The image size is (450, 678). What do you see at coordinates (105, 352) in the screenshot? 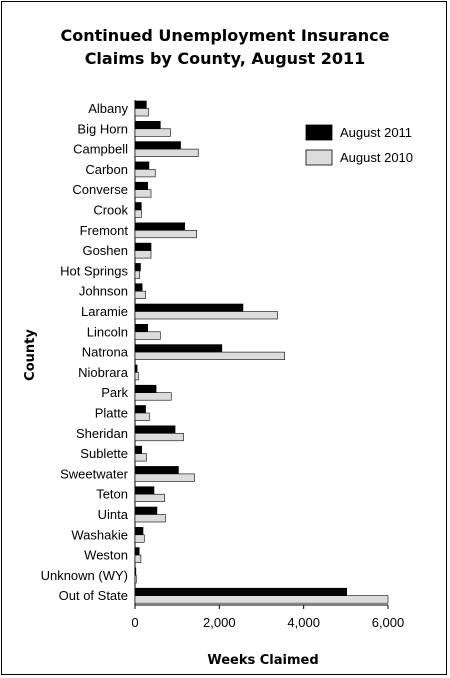
I see `category-label: Natrona` at bounding box center [105, 352].